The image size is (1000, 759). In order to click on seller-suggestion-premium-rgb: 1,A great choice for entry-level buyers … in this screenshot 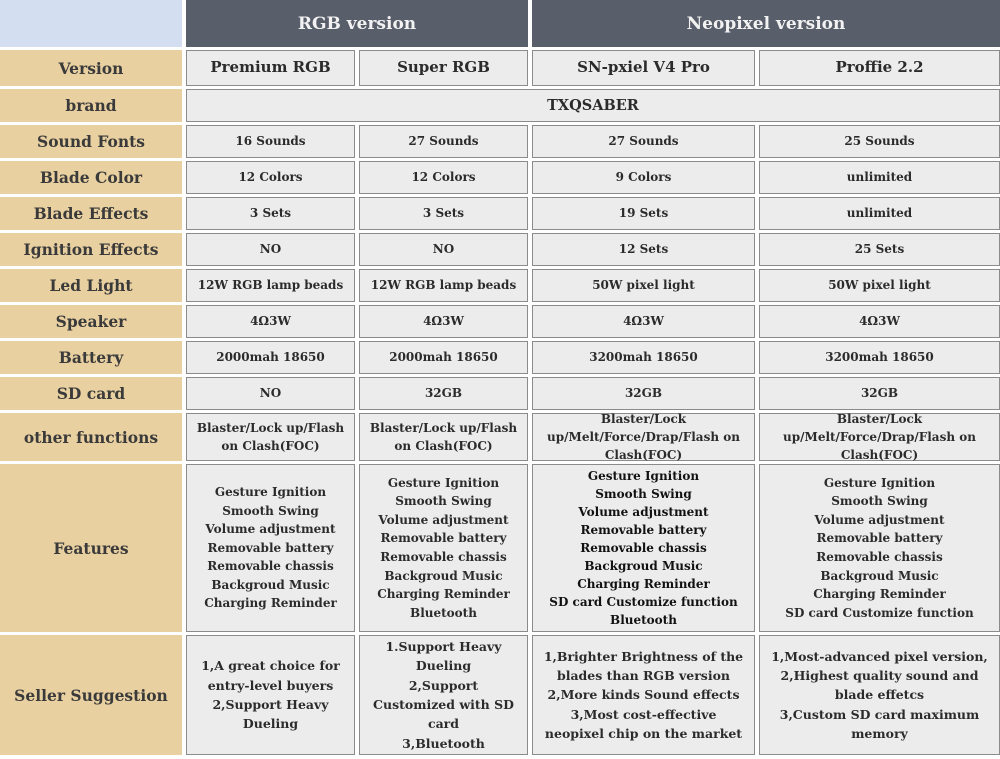, I will do `click(270, 695)`.